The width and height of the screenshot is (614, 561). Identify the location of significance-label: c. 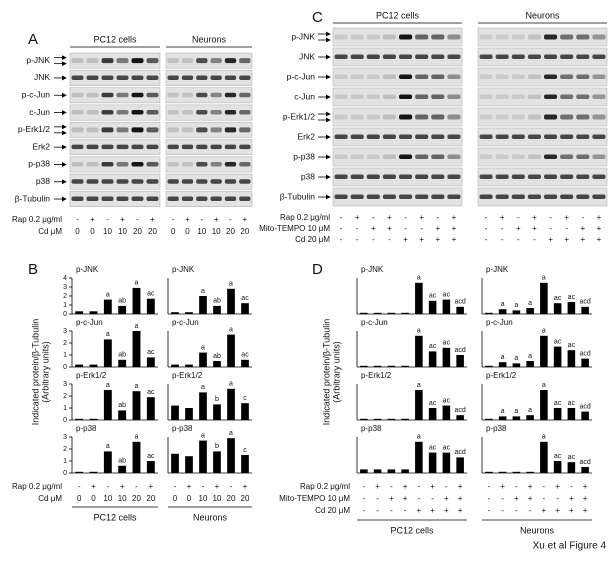
(245, 450).